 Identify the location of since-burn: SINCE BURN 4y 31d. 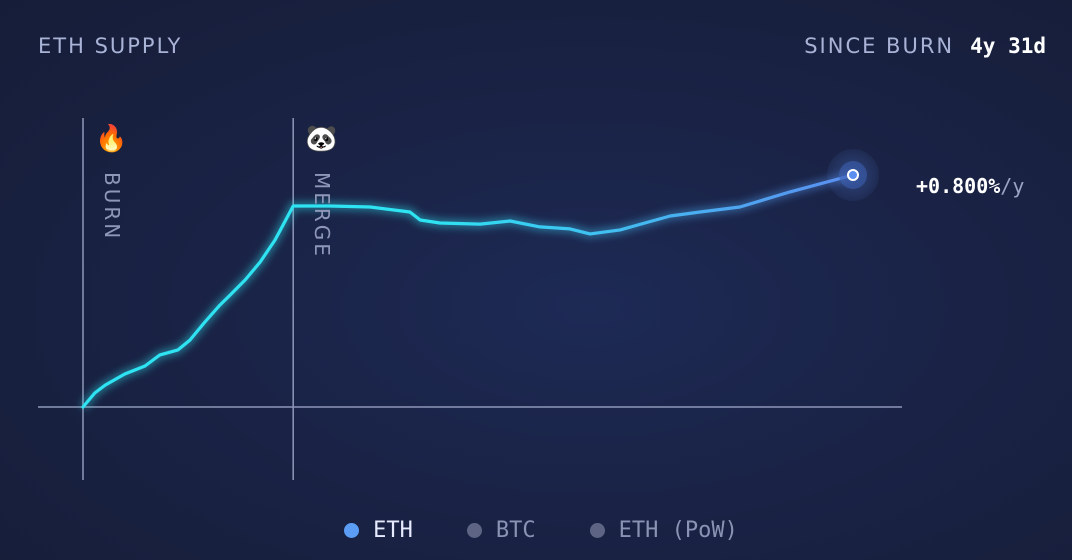
(925, 46).